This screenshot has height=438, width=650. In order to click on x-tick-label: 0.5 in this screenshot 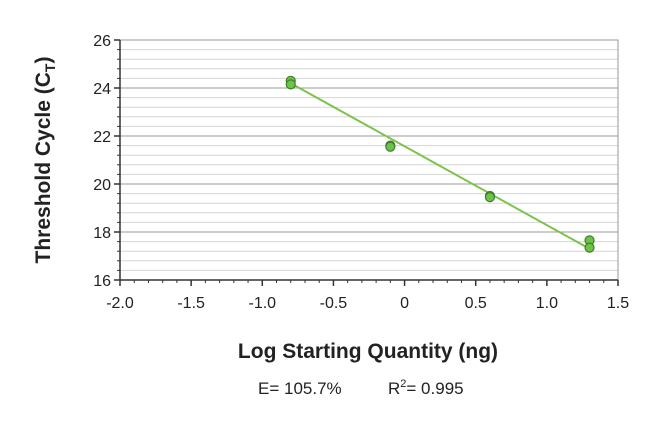, I will do `click(476, 303)`.